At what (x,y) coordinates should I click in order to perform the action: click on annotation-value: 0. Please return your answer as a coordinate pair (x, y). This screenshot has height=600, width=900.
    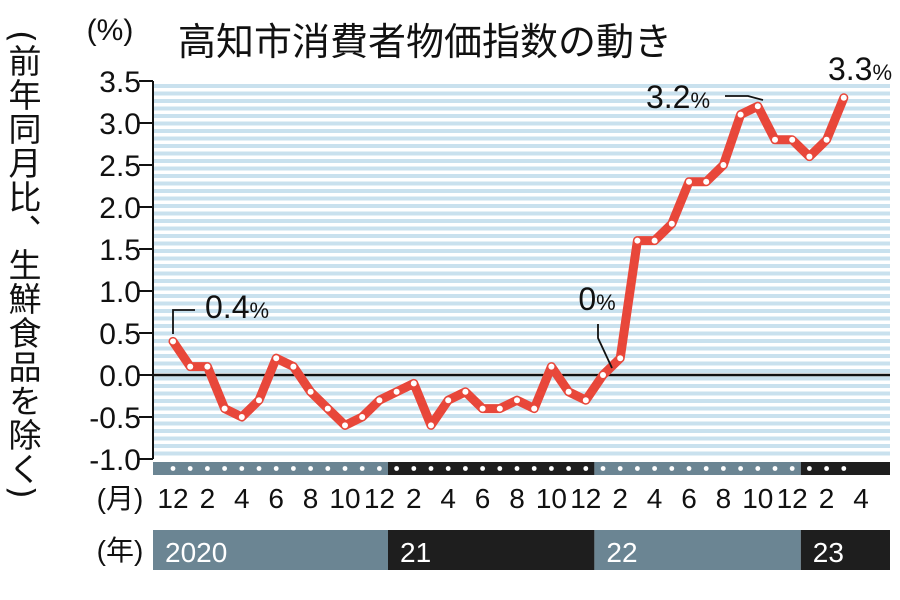
    Looking at the image, I should click on (587, 299).